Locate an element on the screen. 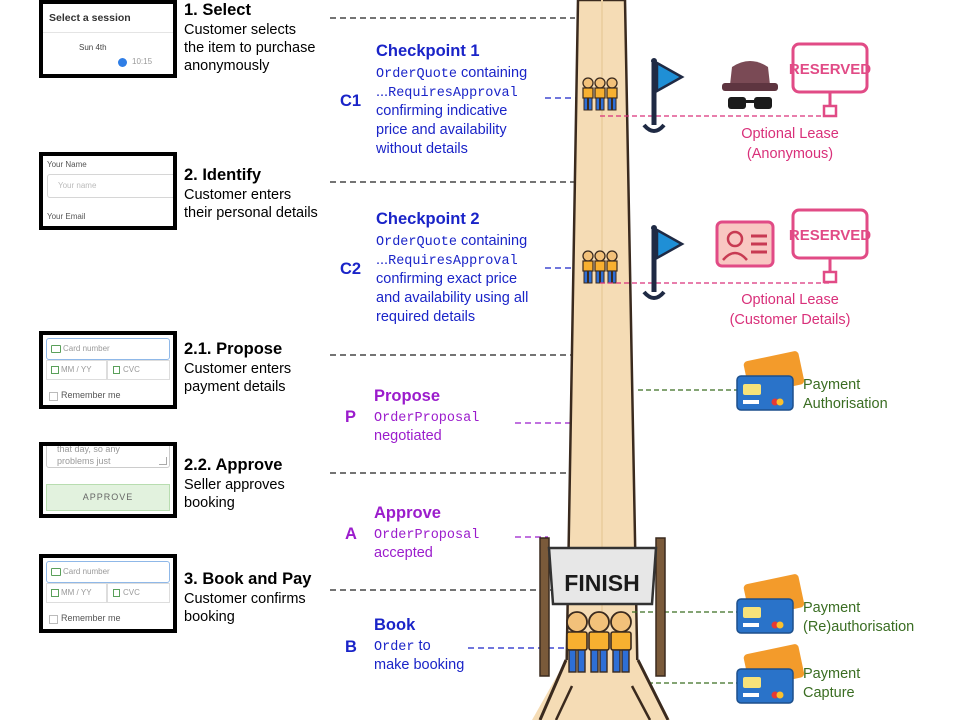 Image resolution: width=960 pixels, height=720 pixels. spy-icon is located at coordinates (750, 85).